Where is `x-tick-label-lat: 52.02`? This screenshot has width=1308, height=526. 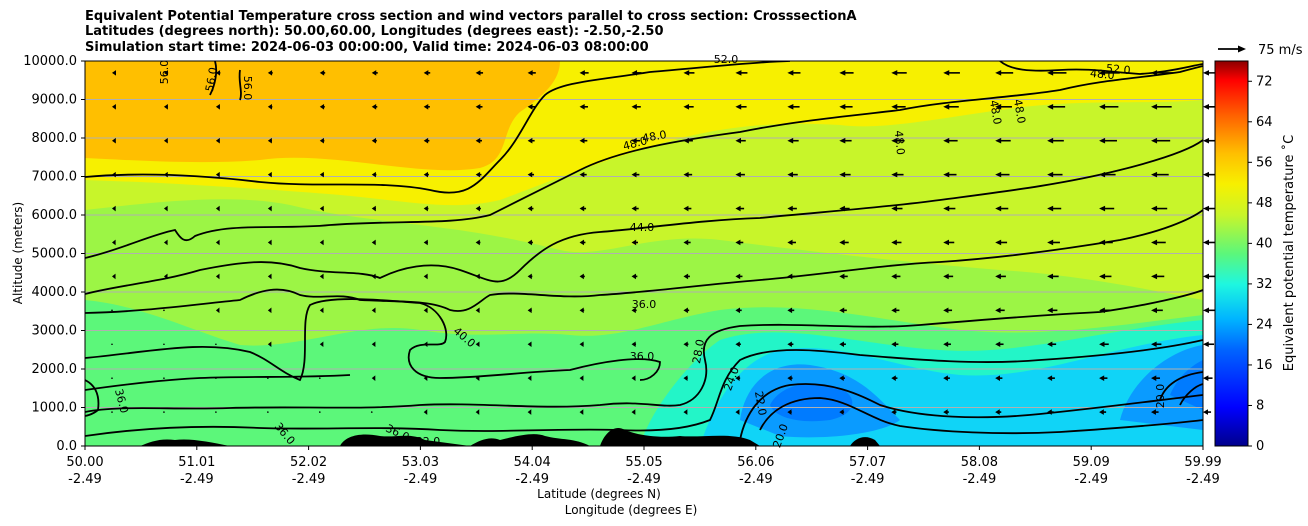 x-tick-label-lat: 52.02 is located at coordinates (308, 462).